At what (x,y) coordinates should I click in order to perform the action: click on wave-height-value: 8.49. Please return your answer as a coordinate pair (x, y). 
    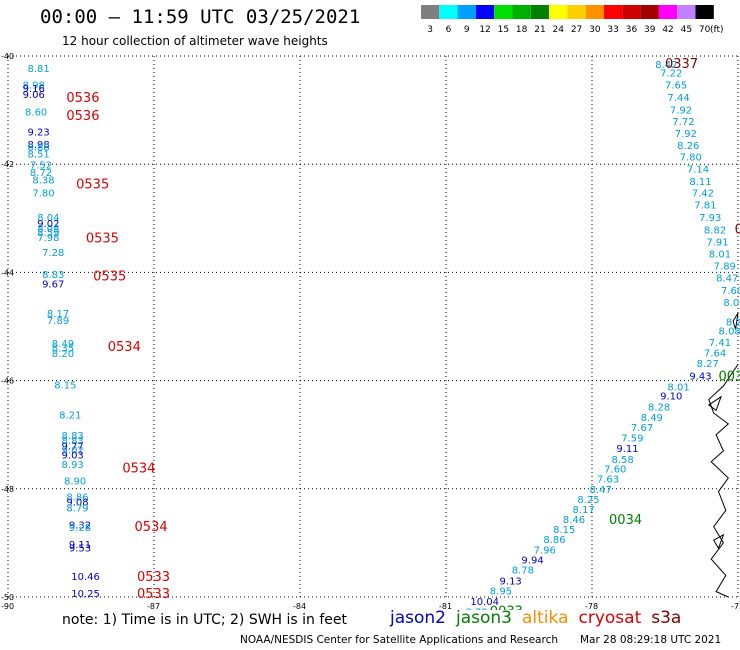
    Looking at the image, I should click on (63, 344).